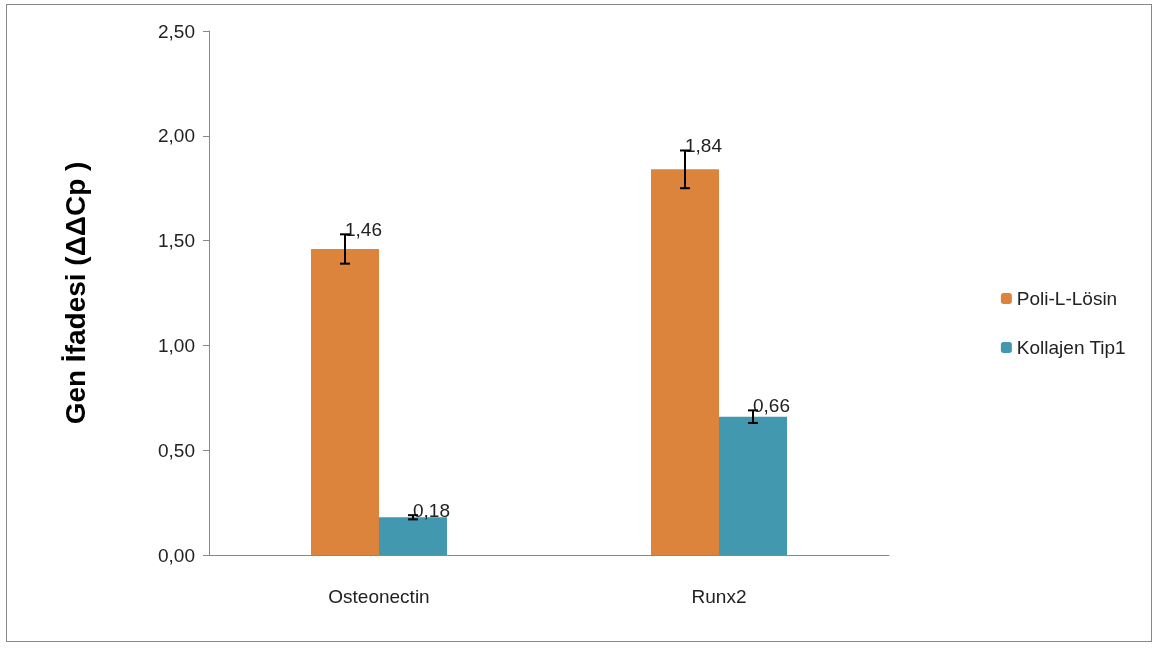 The image size is (1160, 649). Describe the element at coordinates (431, 511) in the screenshot. I see `data-label: 0,18` at that location.